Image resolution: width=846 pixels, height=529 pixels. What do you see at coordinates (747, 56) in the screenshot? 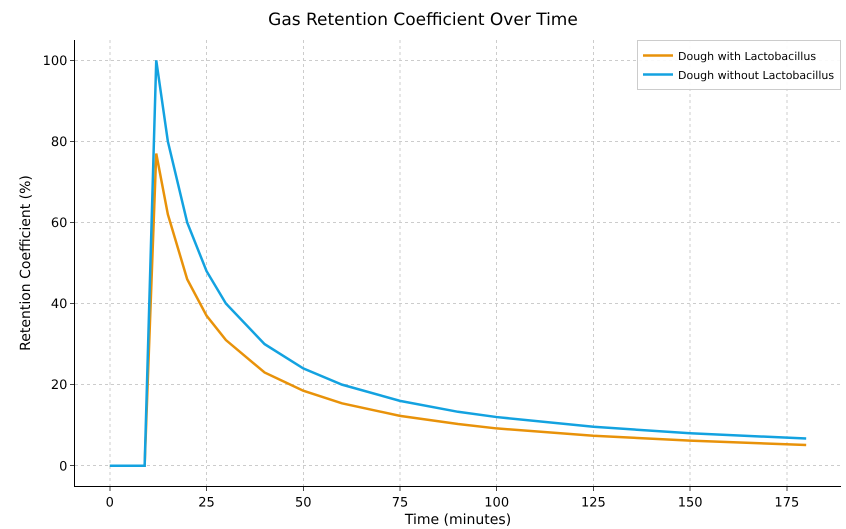
I see `legend-label: Dough with Lactobacillus` at bounding box center [747, 56].